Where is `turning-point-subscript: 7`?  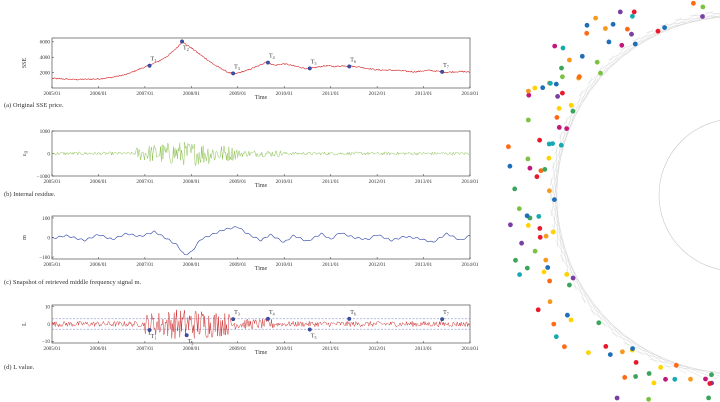 turning-point-subscript: 7 is located at coordinates (448, 66).